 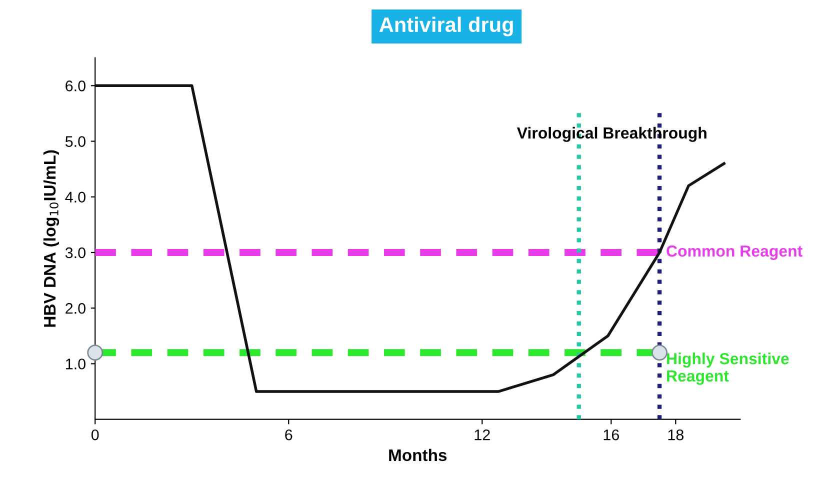 What do you see at coordinates (734, 252) in the screenshot?
I see `ref-line-label: Common Reagent` at bounding box center [734, 252].